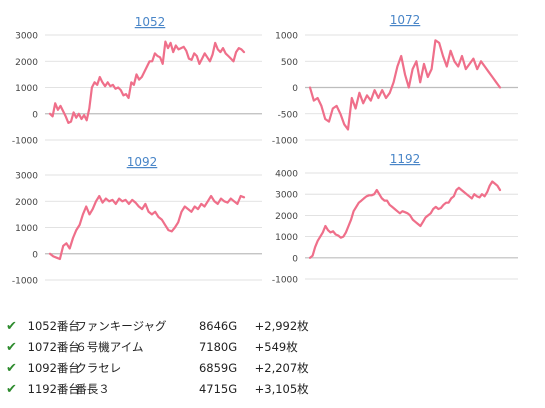 This screenshot has width=545, height=408. What do you see at coordinates (218, 368) in the screenshot?
I see `game-count: 6859G` at bounding box center [218, 368].